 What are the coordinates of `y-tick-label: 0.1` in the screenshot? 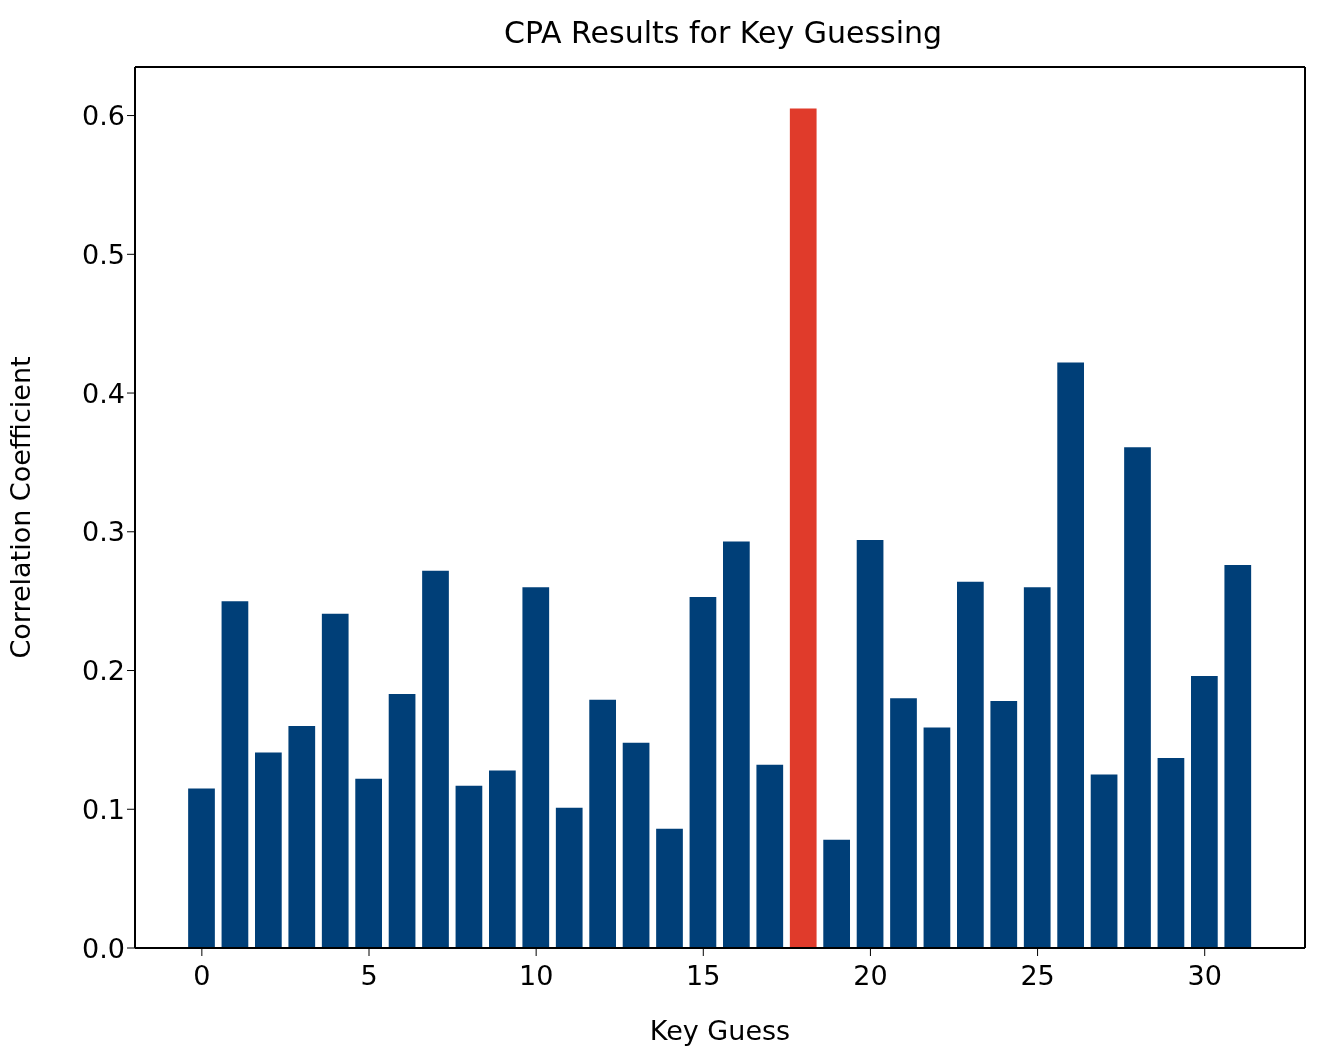 It's located at (103, 809).